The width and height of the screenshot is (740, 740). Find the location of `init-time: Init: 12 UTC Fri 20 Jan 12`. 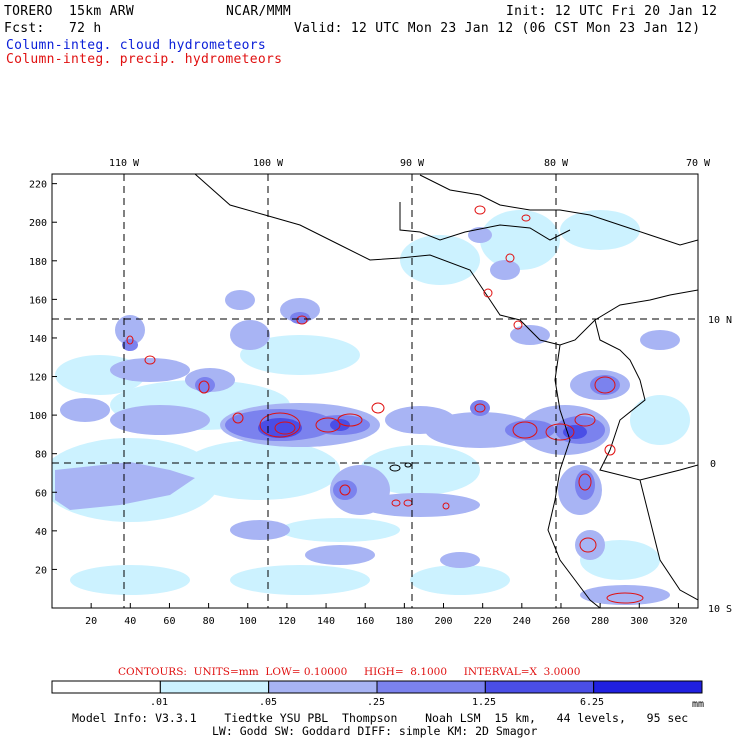

init-time: Init: 12 UTC Fri 20 Jan 12 is located at coordinates (612, 11).